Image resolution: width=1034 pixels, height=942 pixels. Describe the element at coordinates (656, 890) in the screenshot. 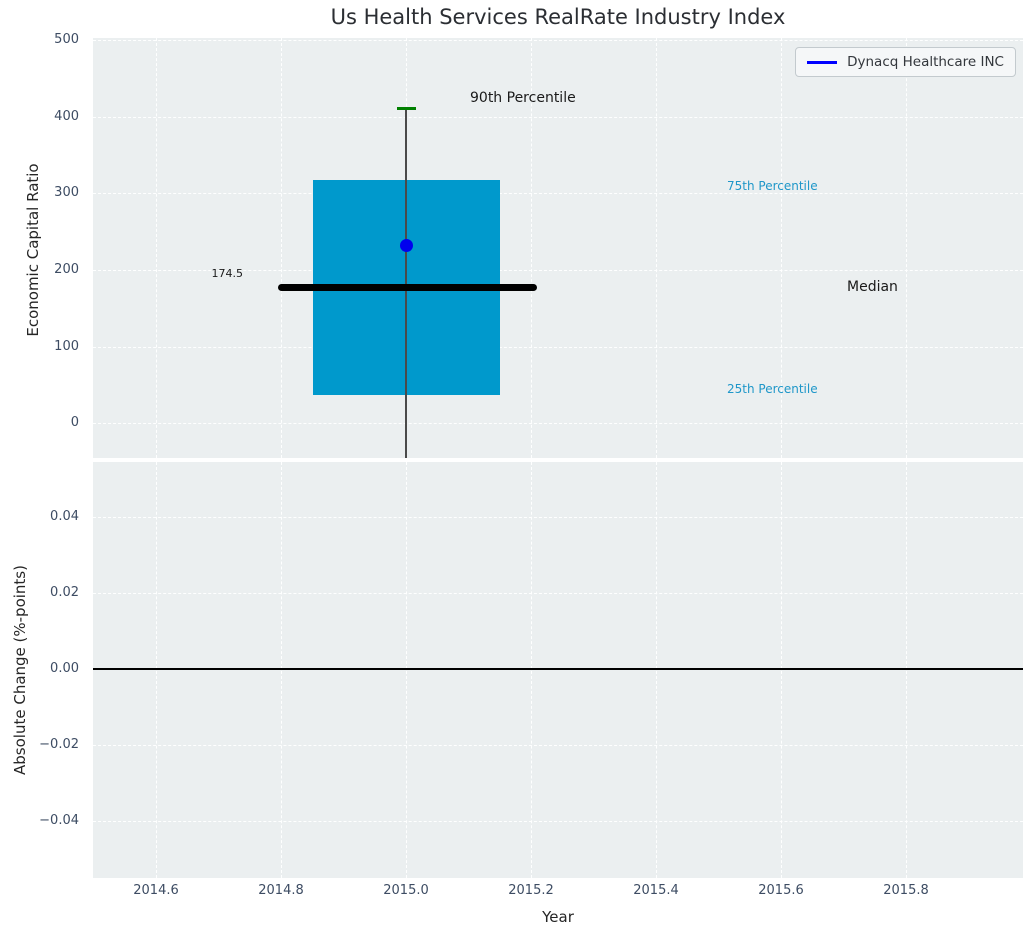

I see `xtick-label: 2015.4` at that location.